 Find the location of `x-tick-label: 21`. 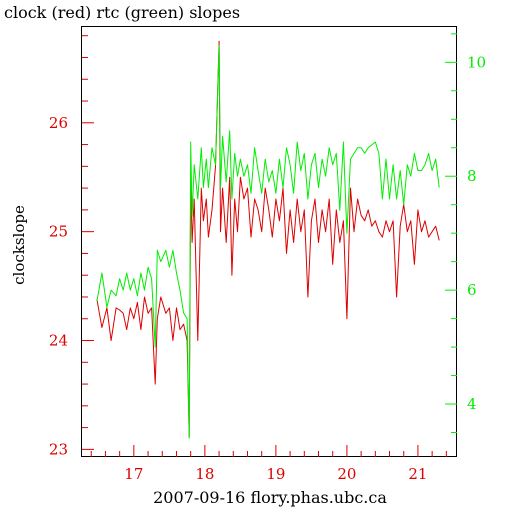

x-tick-label: 21 is located at coordinates (417, 474).